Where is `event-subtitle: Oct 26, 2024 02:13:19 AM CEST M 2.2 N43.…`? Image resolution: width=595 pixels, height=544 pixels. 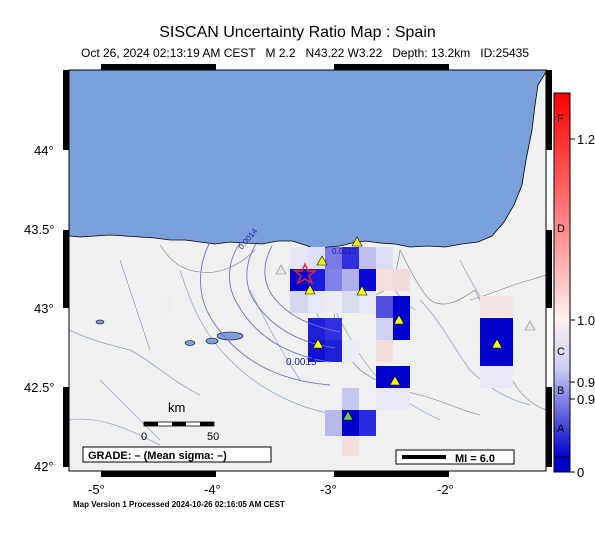
event-subtitle: Oct 26, 2024 02:13:19 AM CEST M 2.2 N43.… is located at coordinates (305, 53).